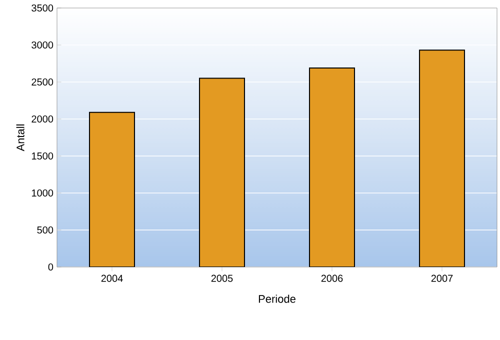  What do you see at coordinates (222, 278) in the screenshot?
I see `x-tick-label: 2005` at bounding box center [222, 278].